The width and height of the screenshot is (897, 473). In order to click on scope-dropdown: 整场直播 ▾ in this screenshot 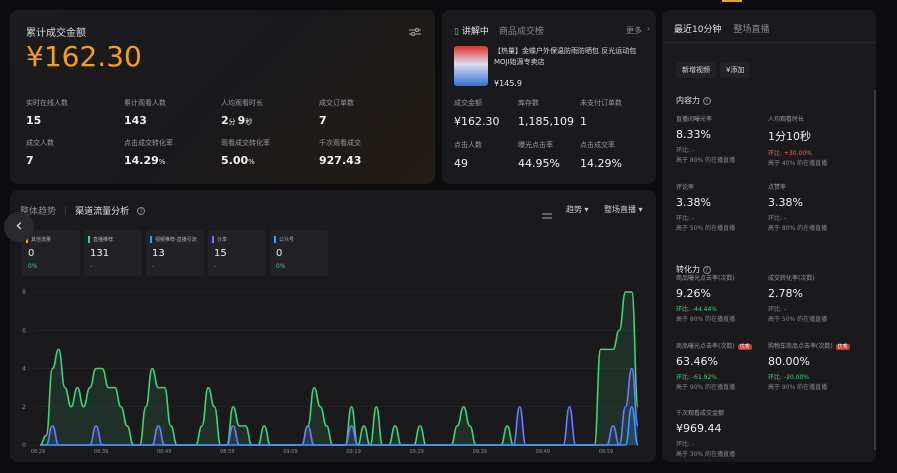, I will do `click(623, 209)`.